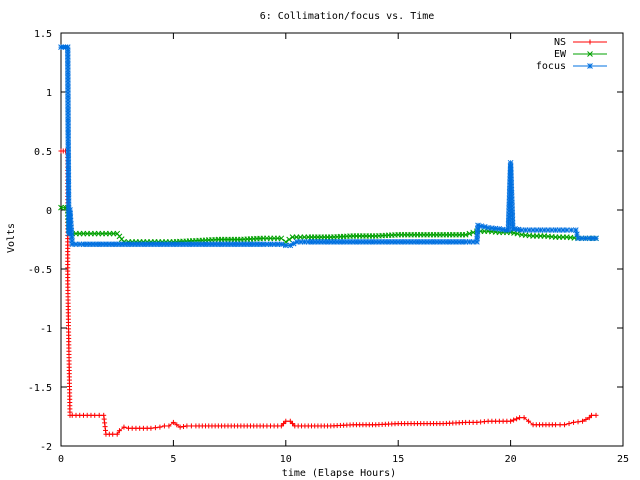 The height and width of the screenshot is (480, 640). Describe the element at coordinates (339, 473) in the screenshot. I see `x-axis-label: time (Elapse Hours)` at that location.